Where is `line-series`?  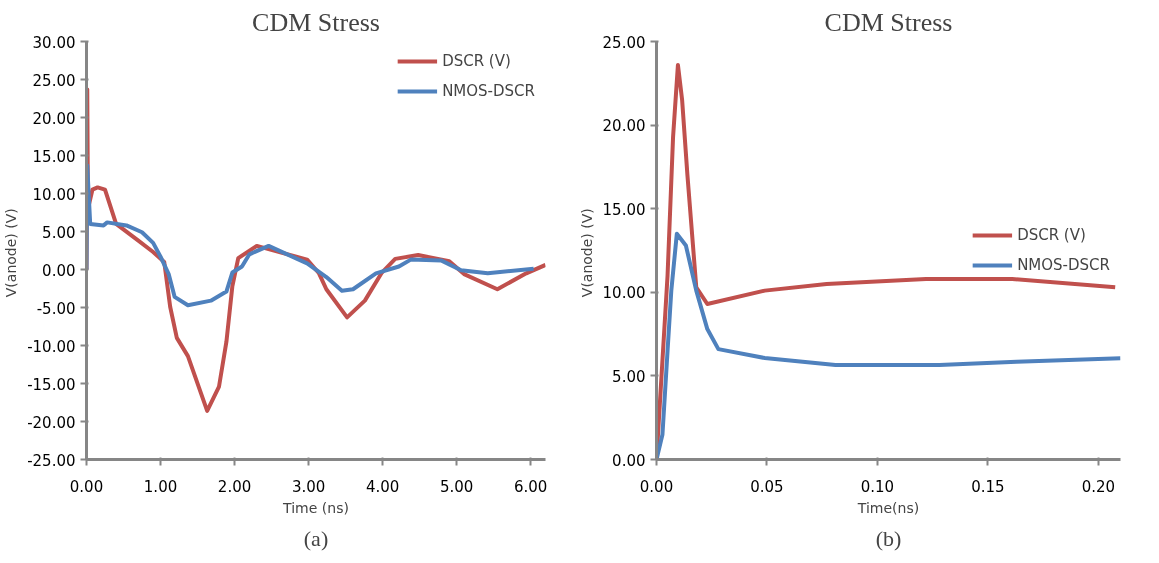
line-series is located at coordinates (311, 235).